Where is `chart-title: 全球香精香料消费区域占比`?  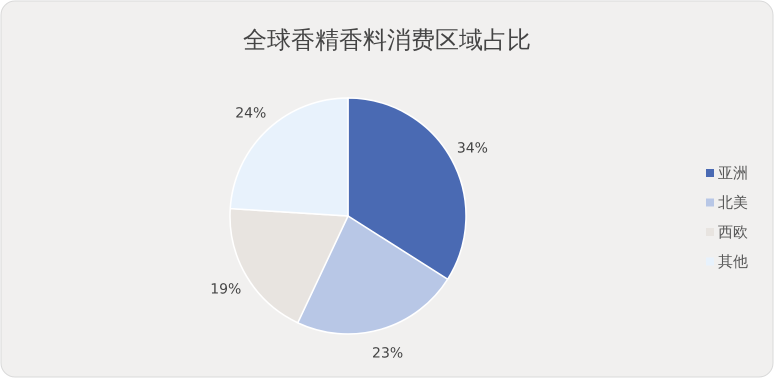 chart-title: 全球香精香料消费区域占比 is located at coordinates (387, 40).